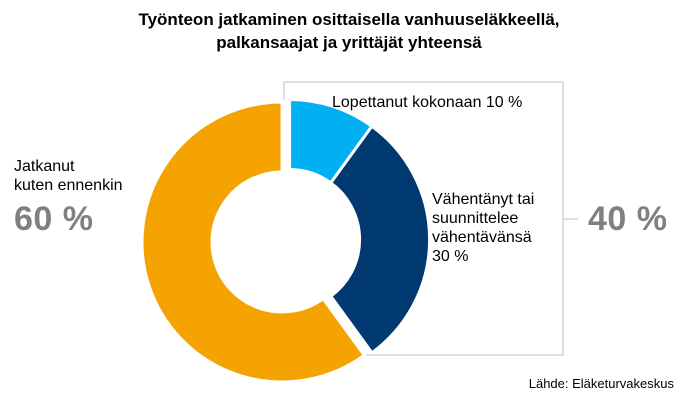 This screenshot has height=401, width=698. Describe the element at coordinates (68, 185) in the screenshot. I see `slice-label-jatkanut-line2: kuten ennenkin` at that location.